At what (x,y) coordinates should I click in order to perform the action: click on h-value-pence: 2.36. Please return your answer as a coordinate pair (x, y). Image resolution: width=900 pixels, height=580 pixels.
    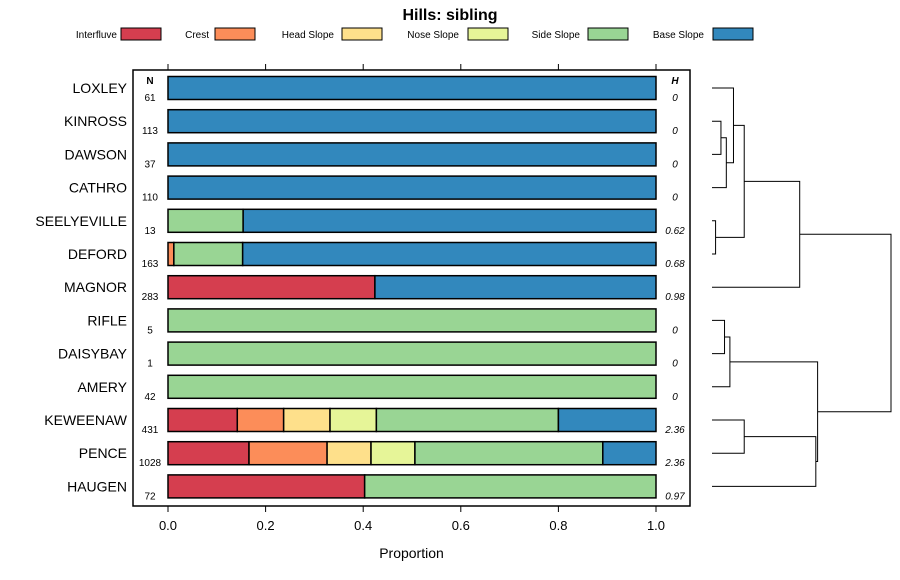
    Looking at the image, I should click on (674, 463).